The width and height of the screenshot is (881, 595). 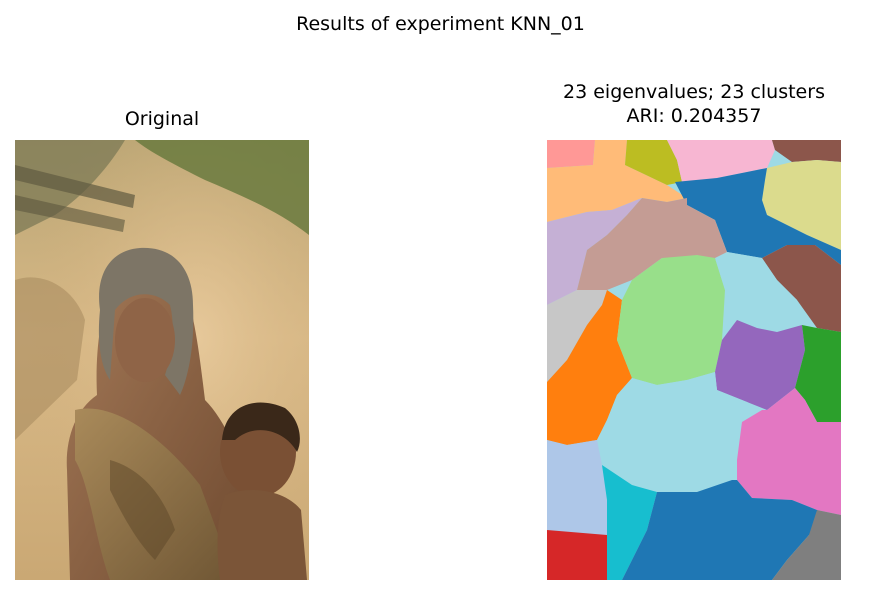 What do you see at coordinates (721, 161) in the screenshot?
I see `segment-light-pink` at bounding box center [721, 161].